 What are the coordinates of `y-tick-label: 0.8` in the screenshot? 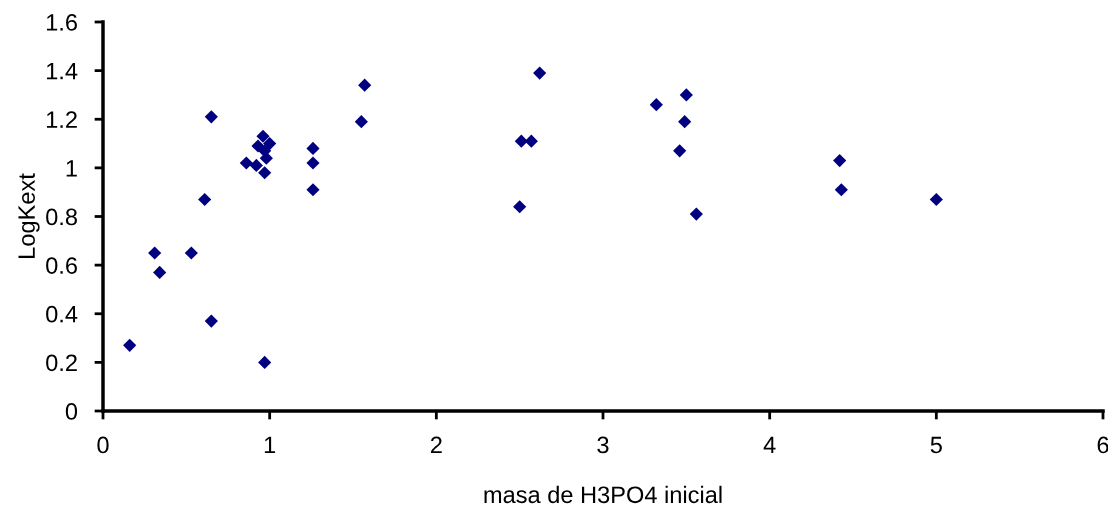 It's located at (61, 217).